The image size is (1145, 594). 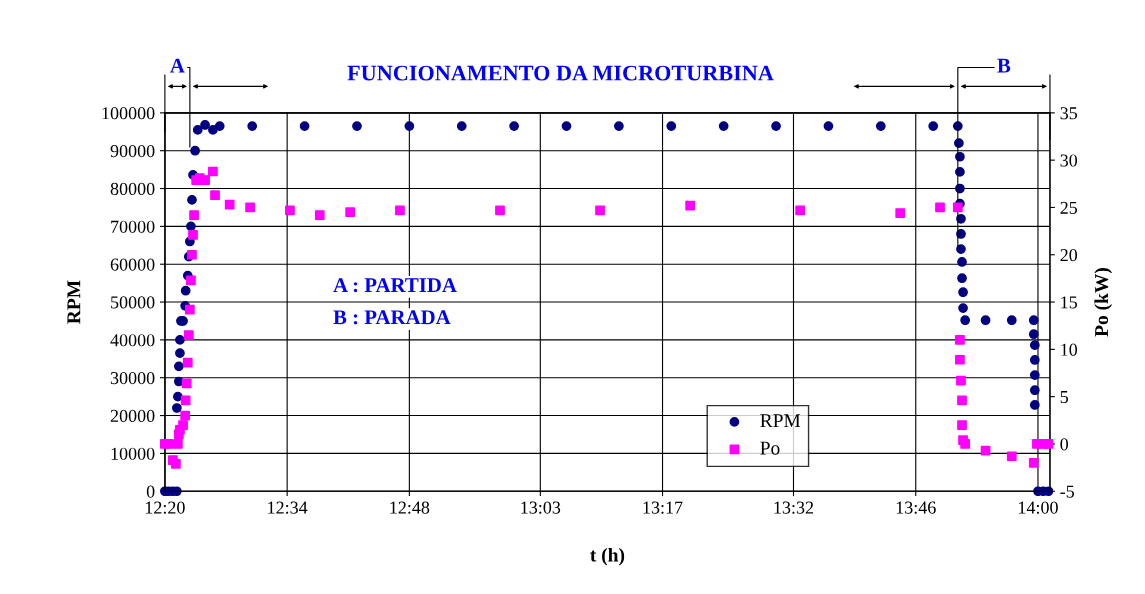 I want to click on y-tick-label: 60000, so click(x=132, y=264).